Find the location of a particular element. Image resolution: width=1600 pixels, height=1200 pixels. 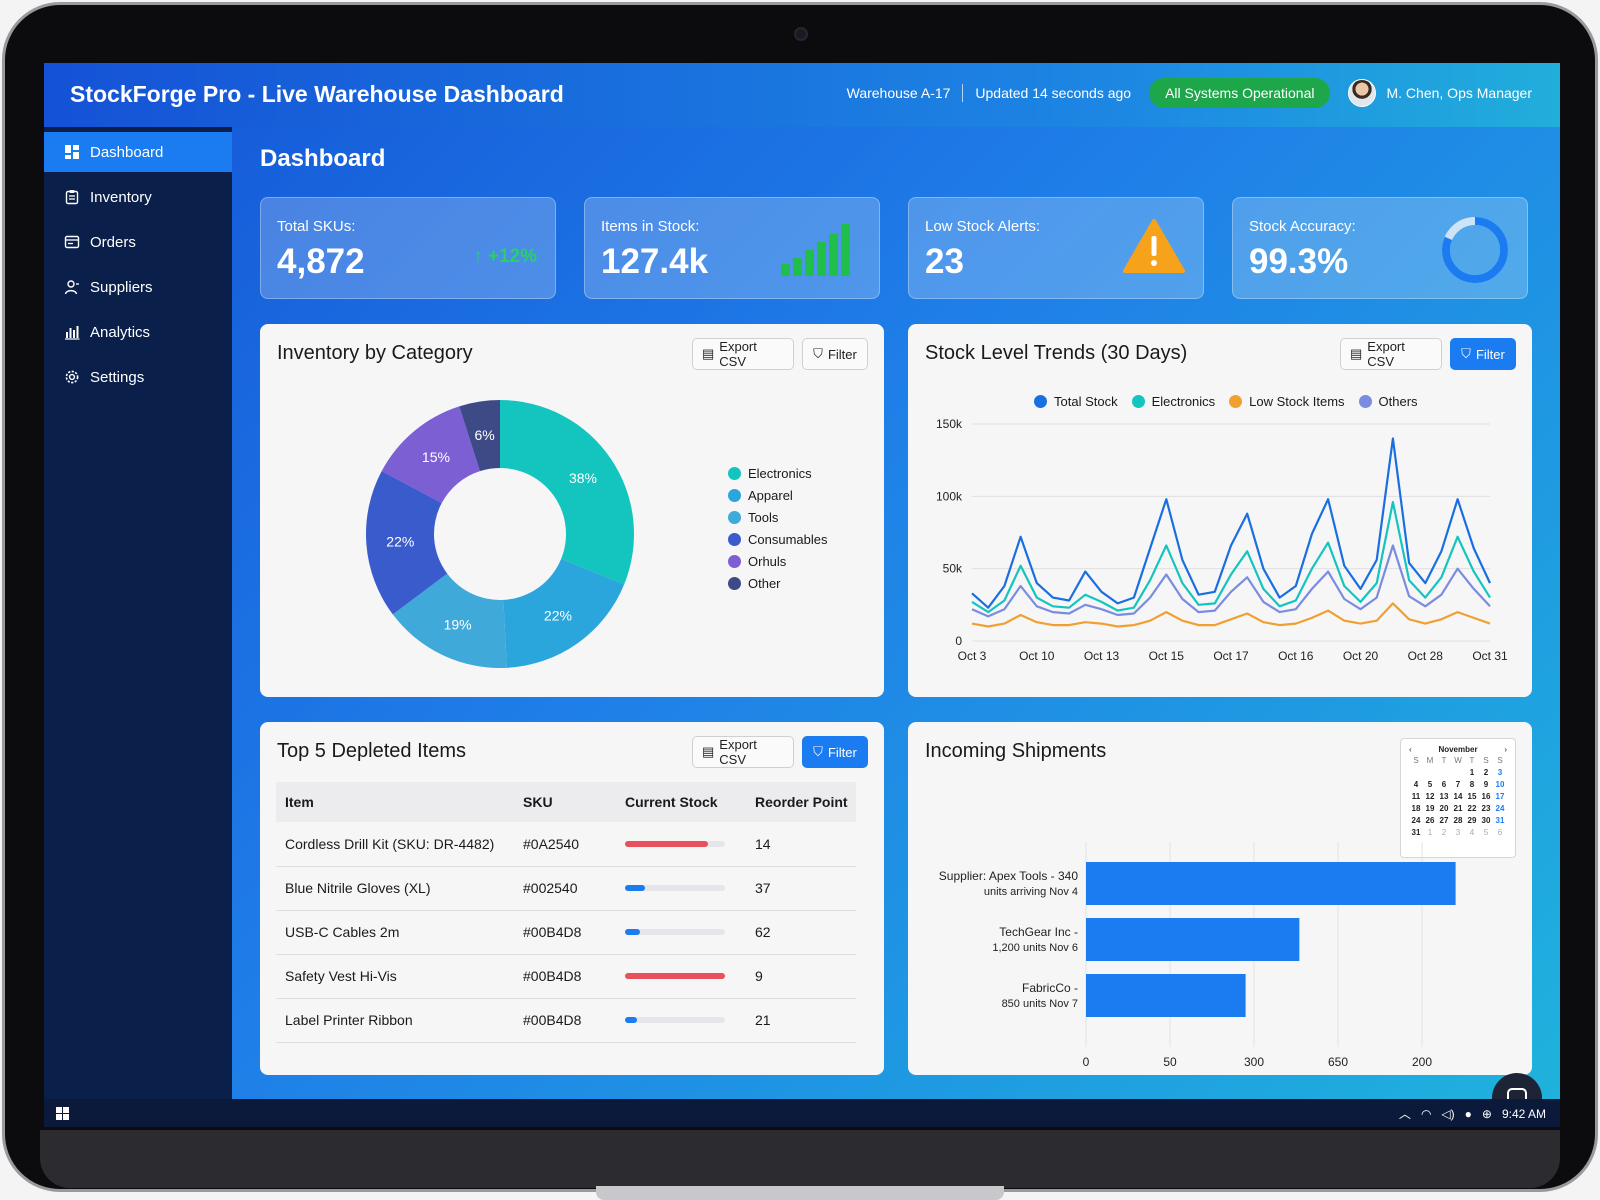

calendar-day: 8 is located at coordinates (1472, 784).